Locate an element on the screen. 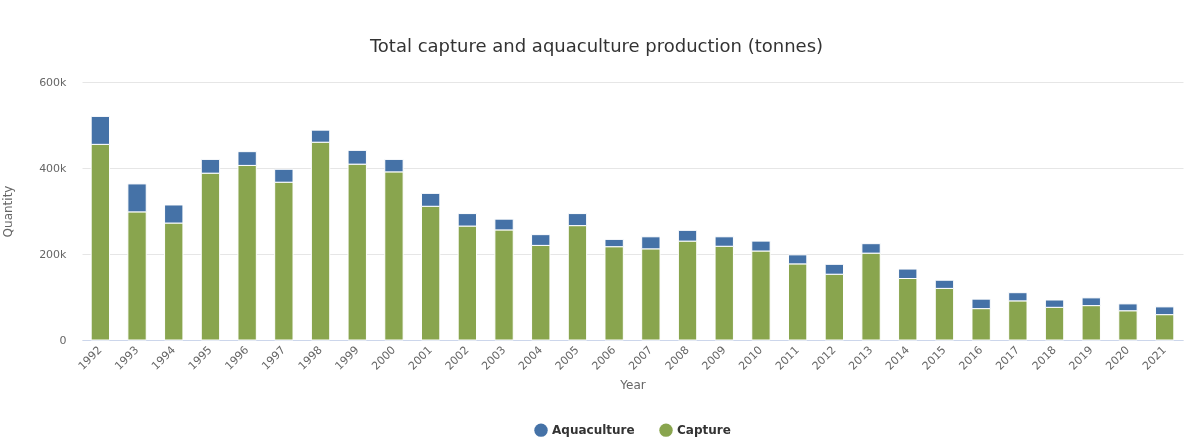 The width and height of the screenshot is (1188, 444). legend-label: Aquaculture is located at coordinates (593, 430).